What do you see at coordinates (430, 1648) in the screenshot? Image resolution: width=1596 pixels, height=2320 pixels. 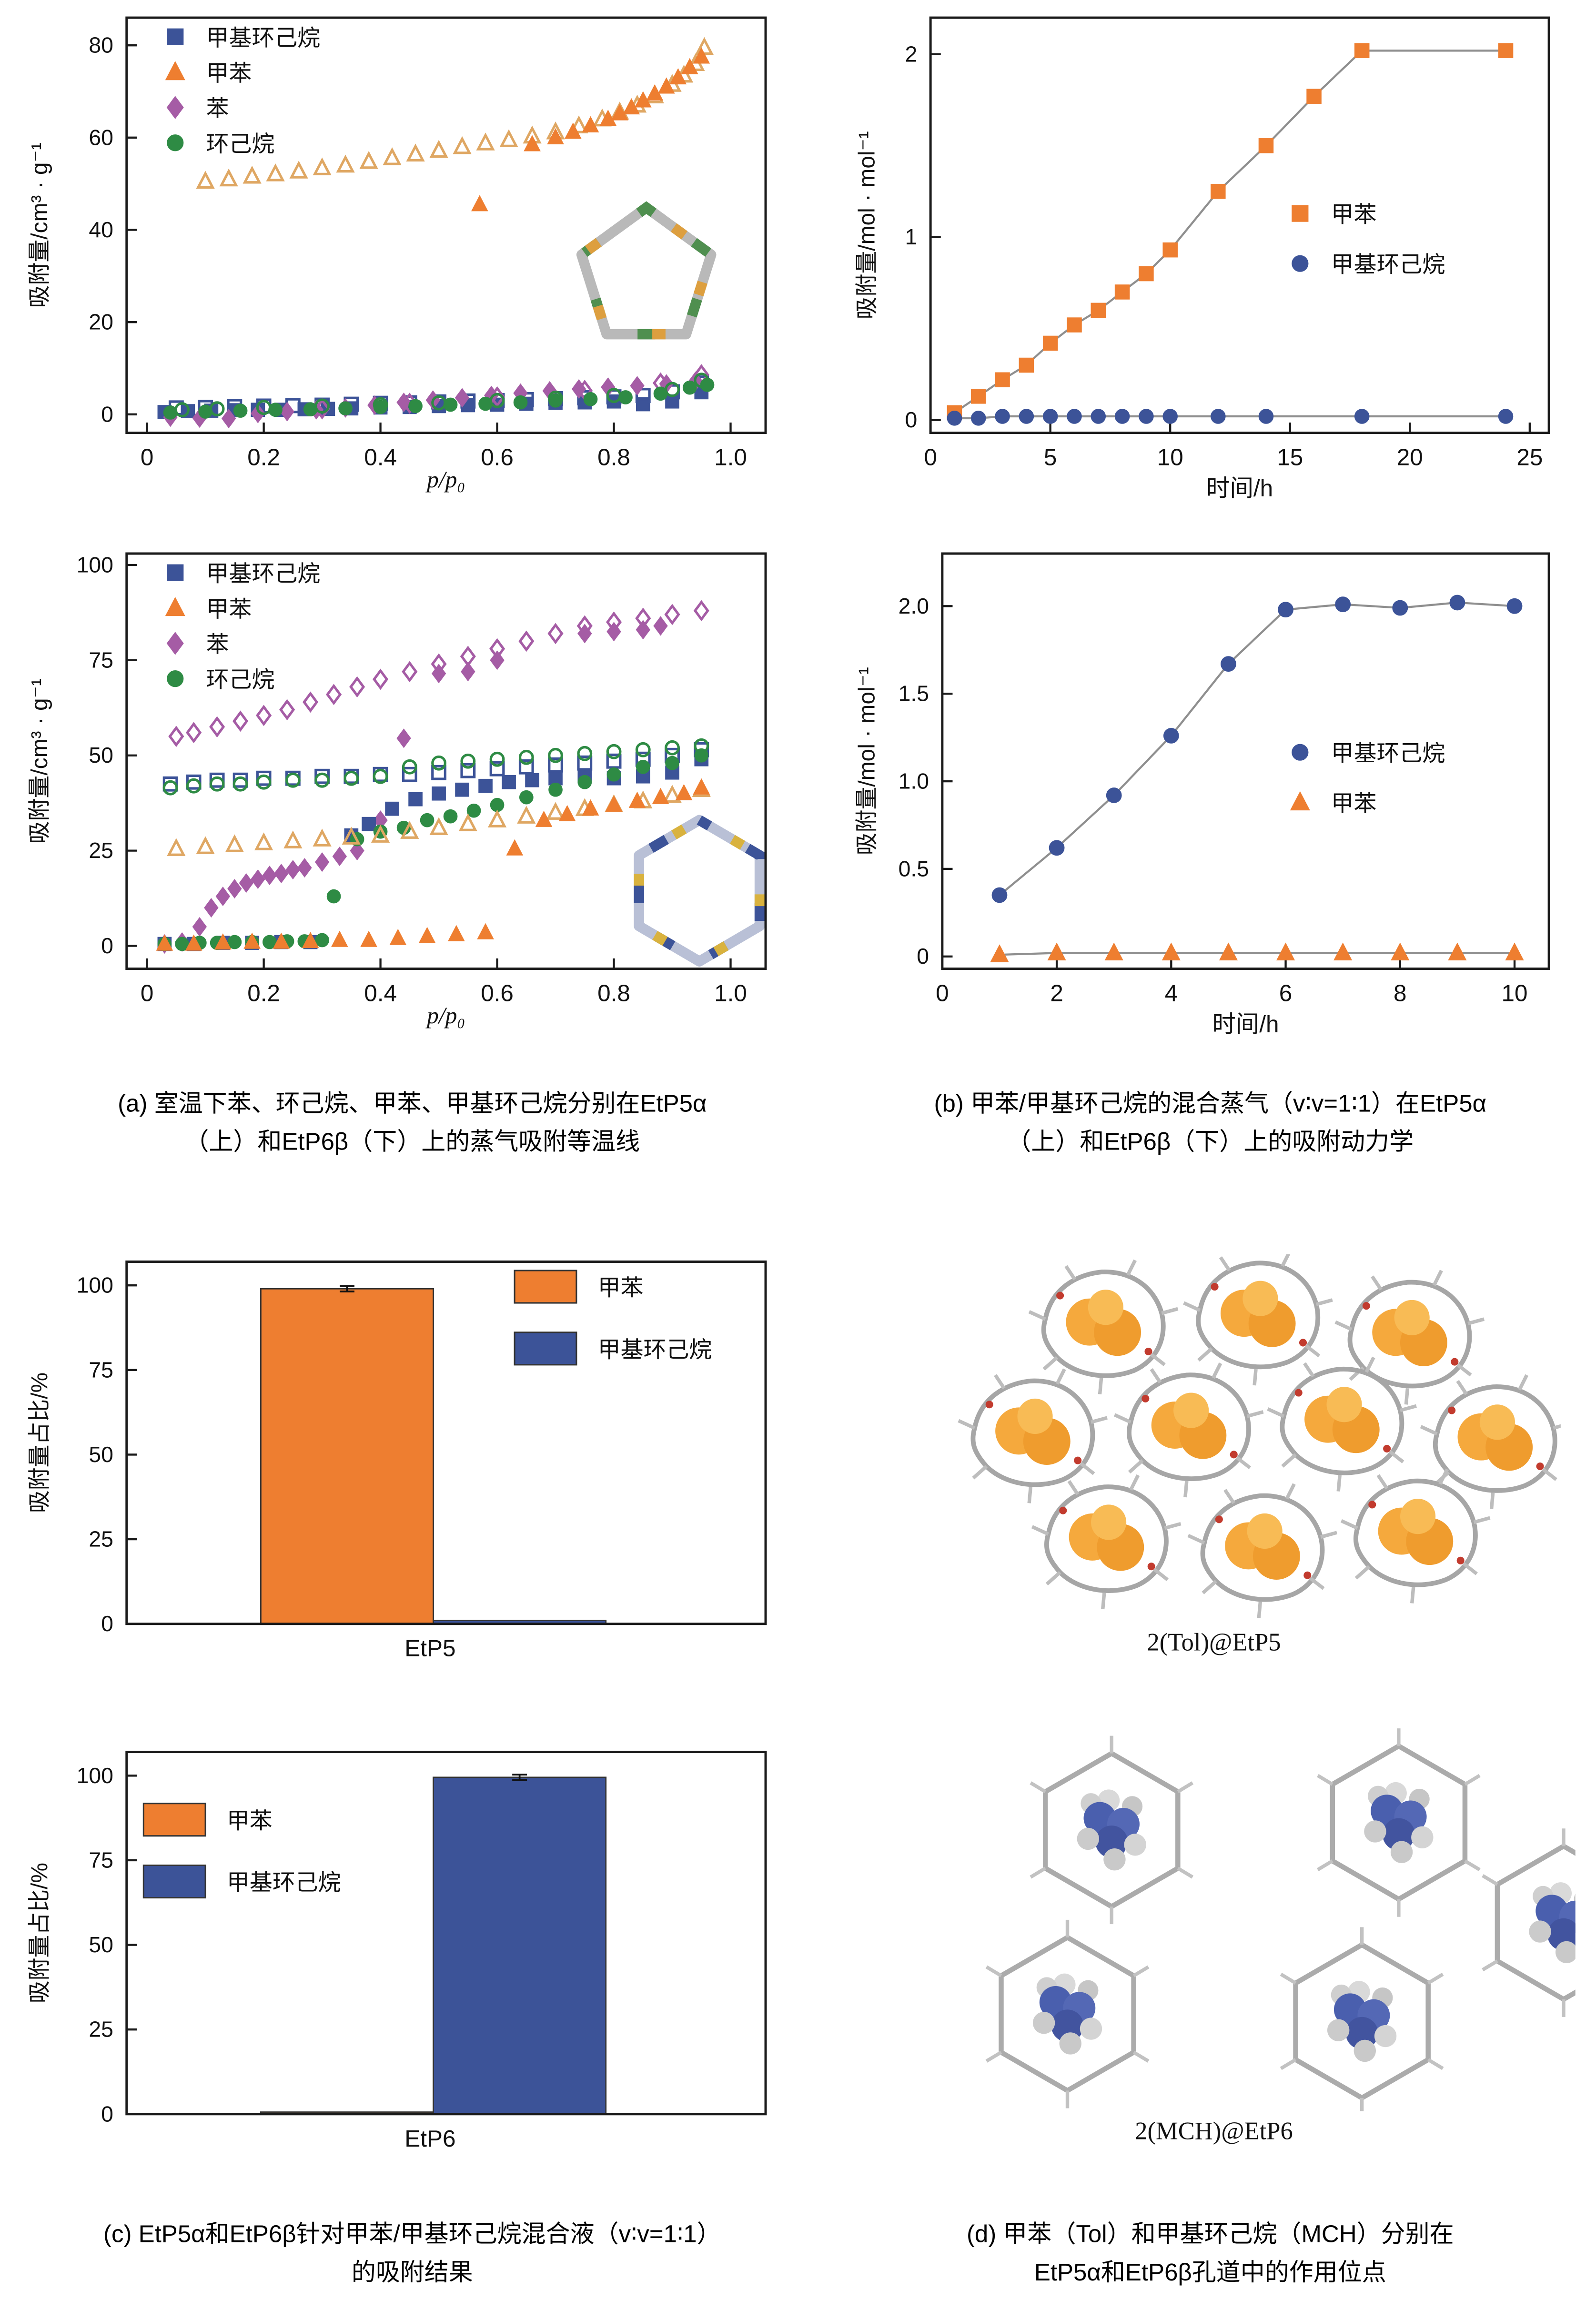 I see `svg-text: EtP5` at bounding box center [430, 1648].